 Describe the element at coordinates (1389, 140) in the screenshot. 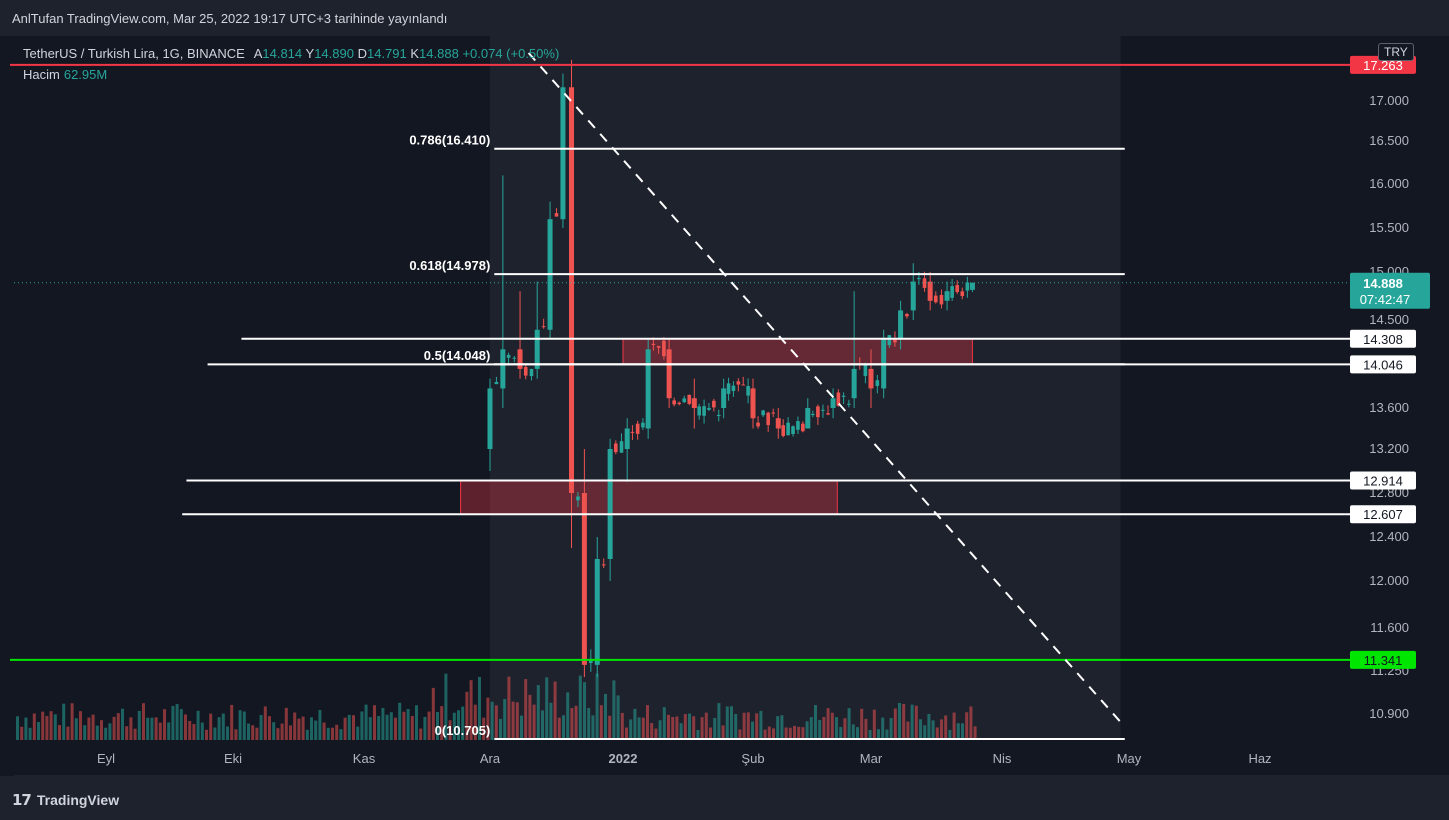

I see `y-tick-label: 16.500` at that location.